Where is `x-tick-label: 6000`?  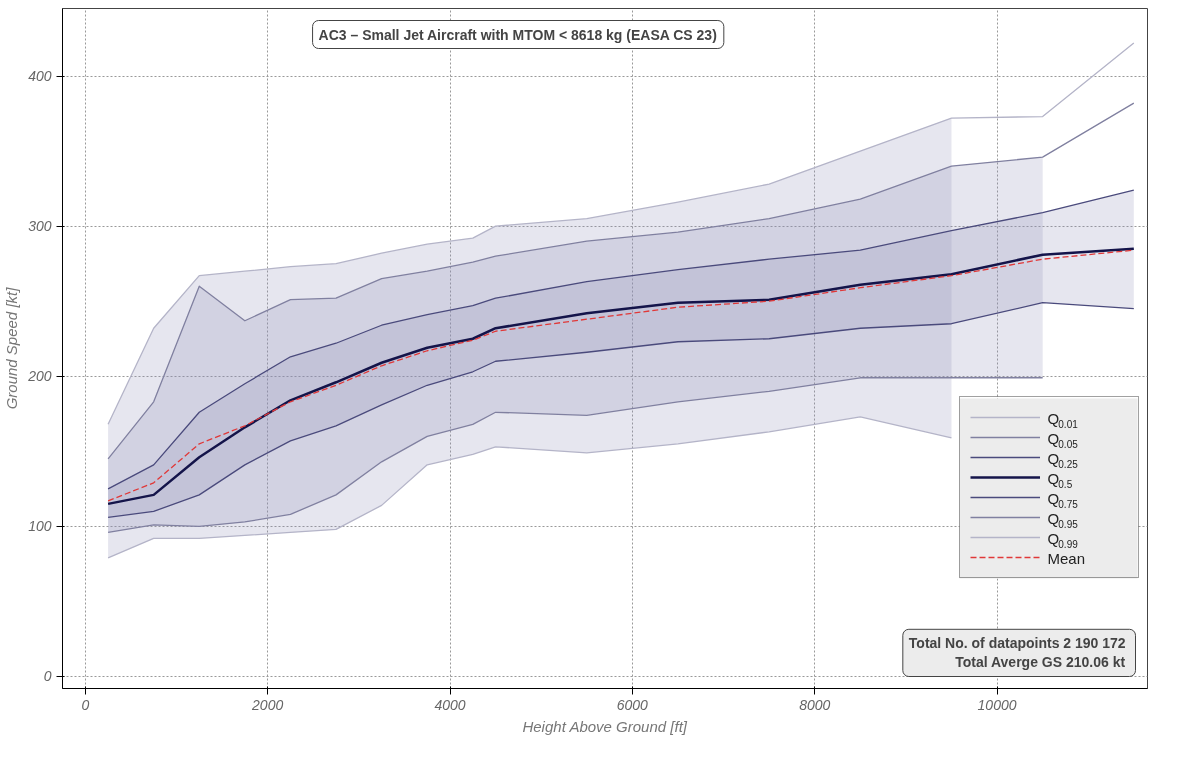 x-tick-label: 6000 is located at coordinates (632, 704).